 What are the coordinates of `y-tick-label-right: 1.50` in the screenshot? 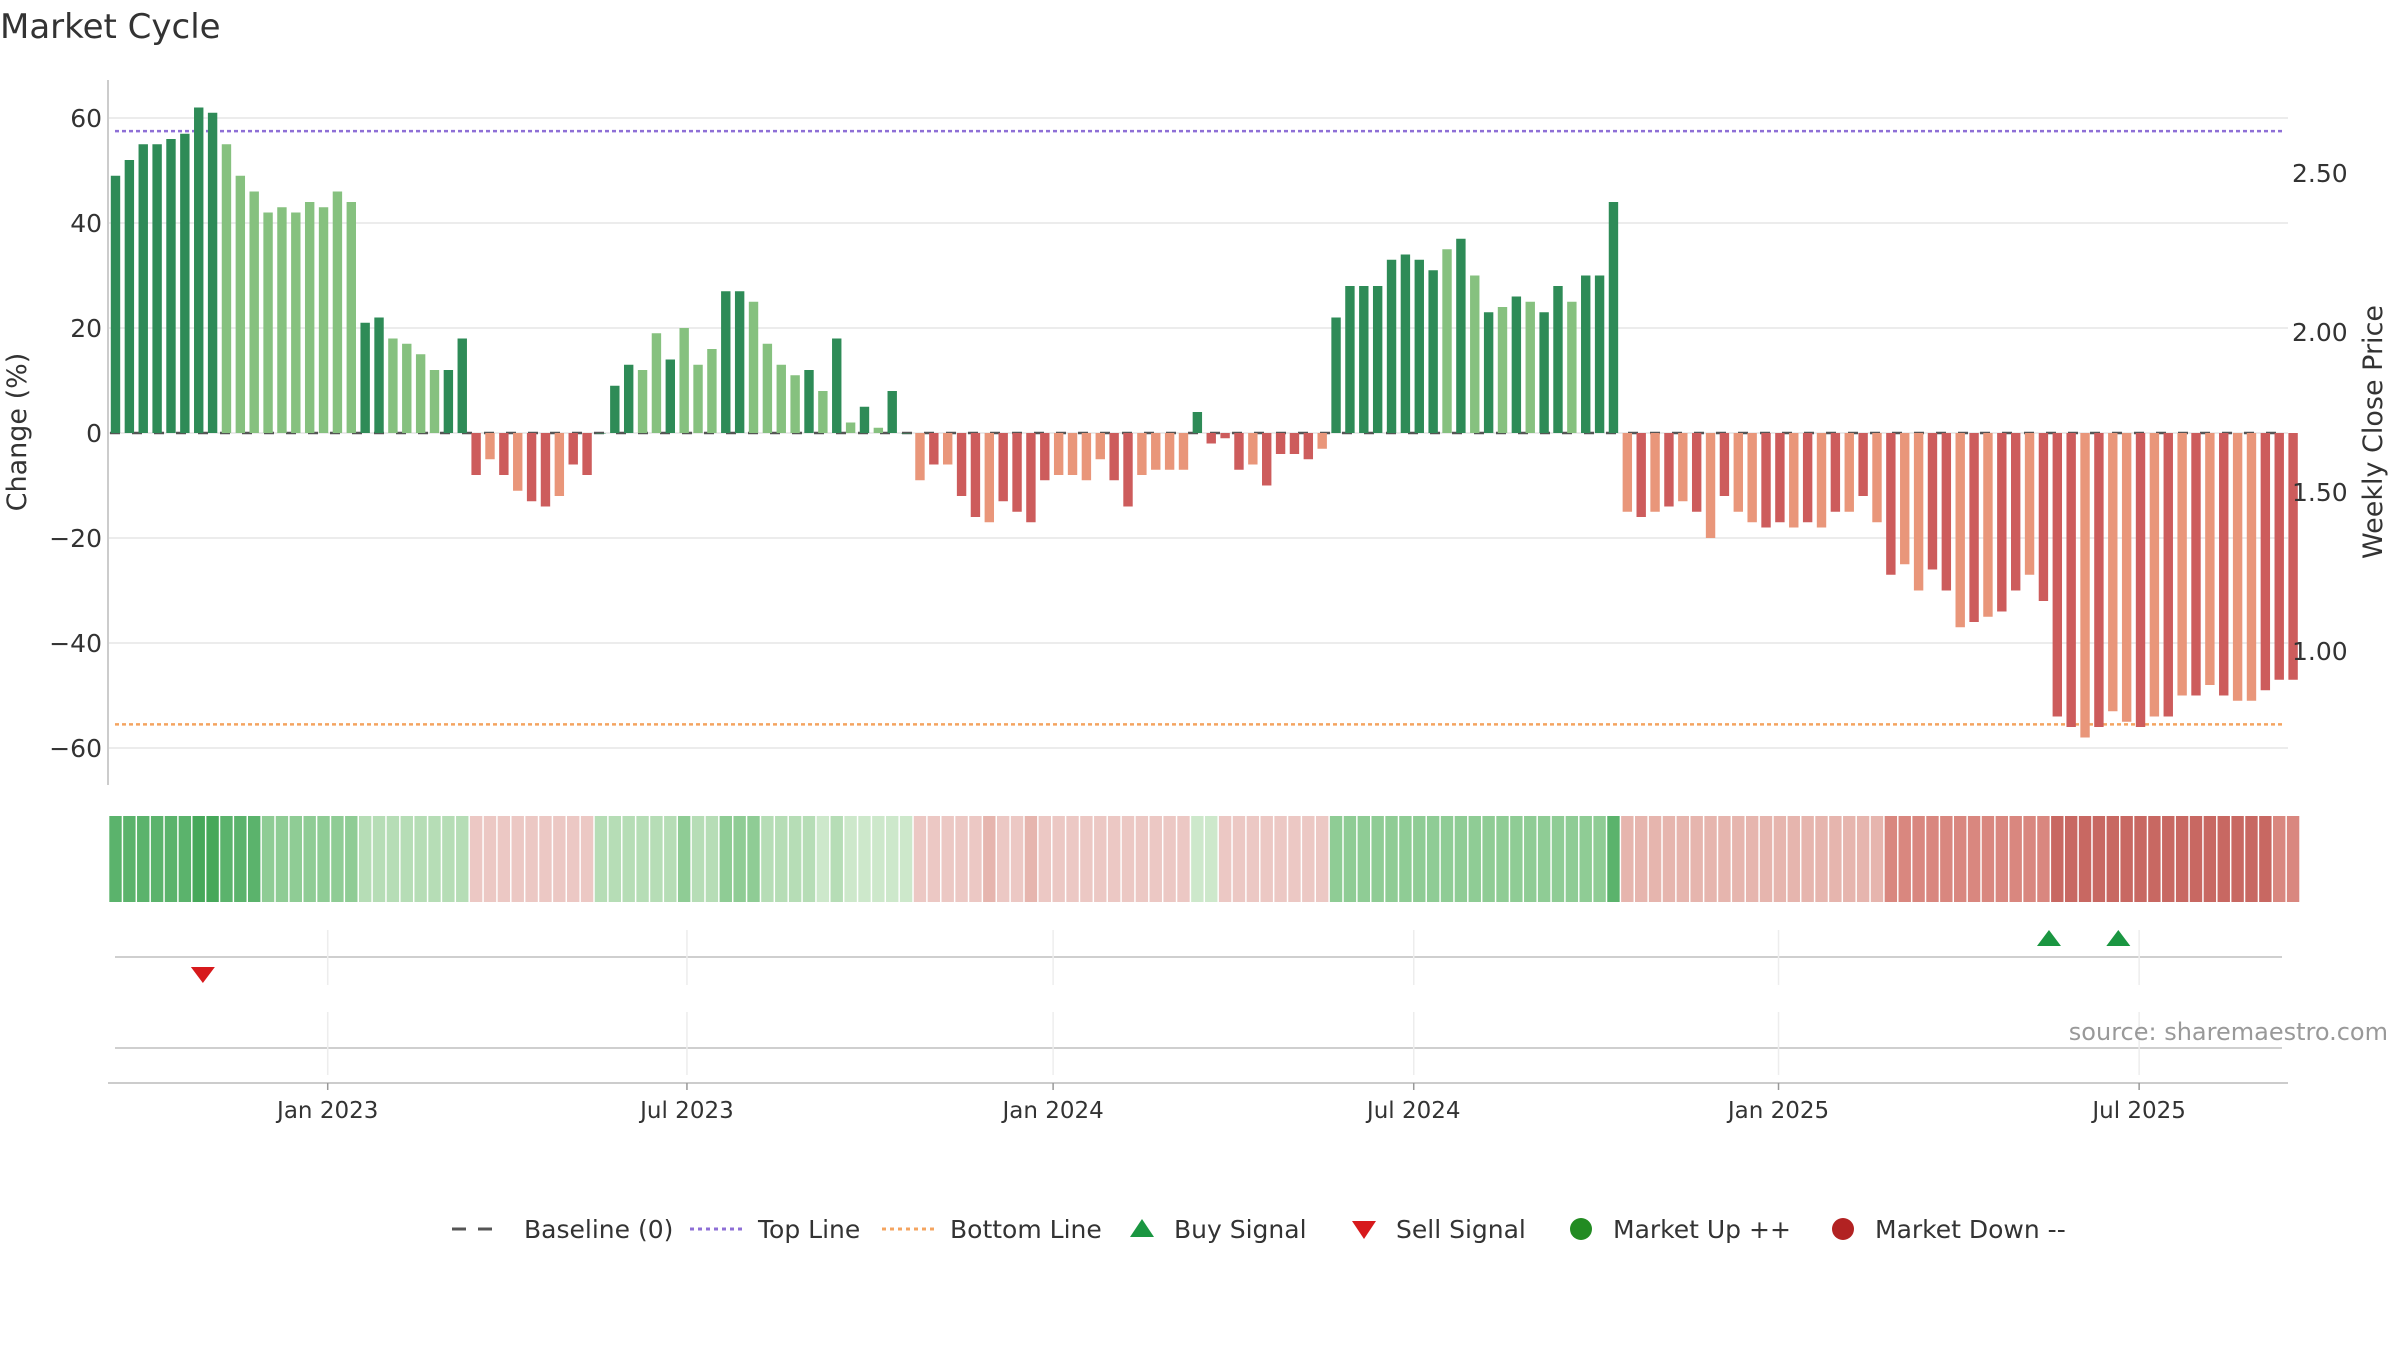 It's located at (2320, 492).